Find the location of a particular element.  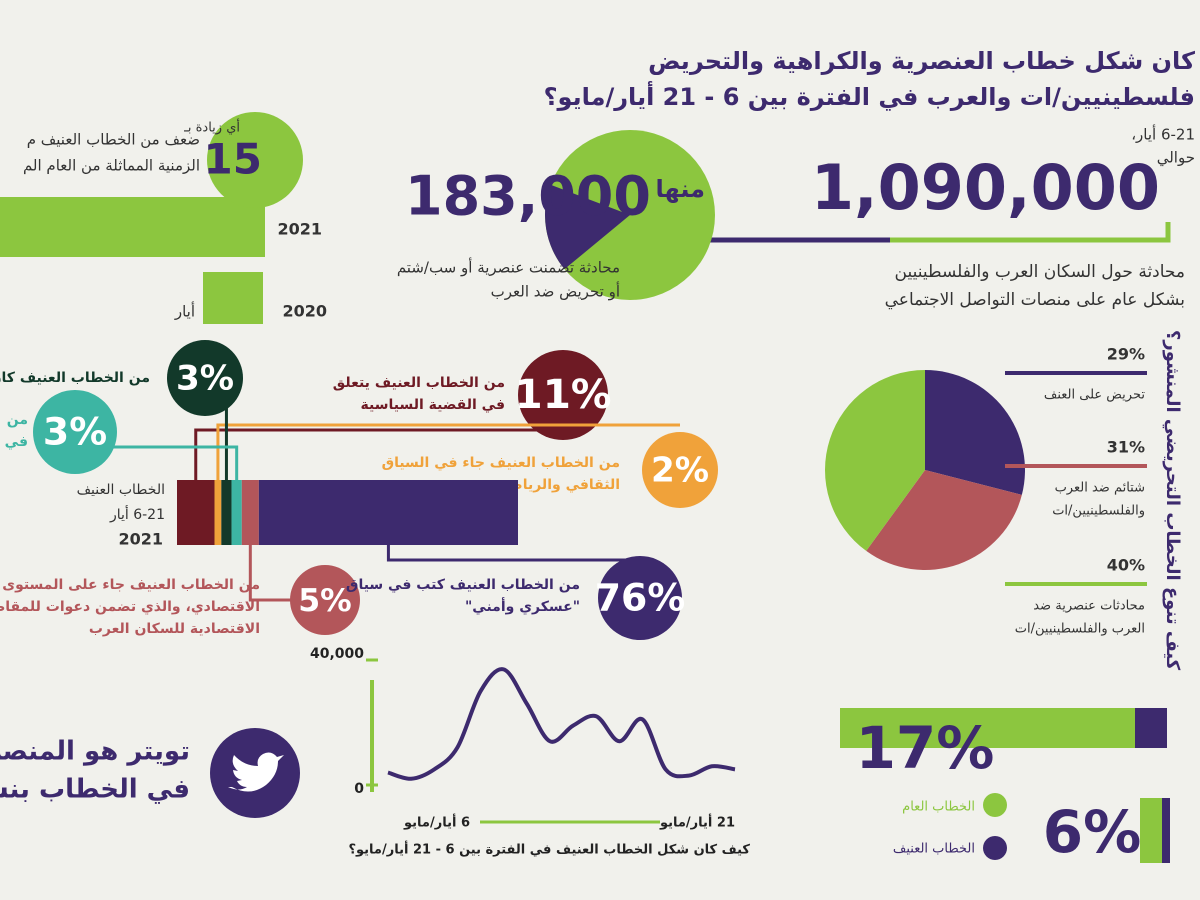

twitter-bird is located at coordinates (256, 772).